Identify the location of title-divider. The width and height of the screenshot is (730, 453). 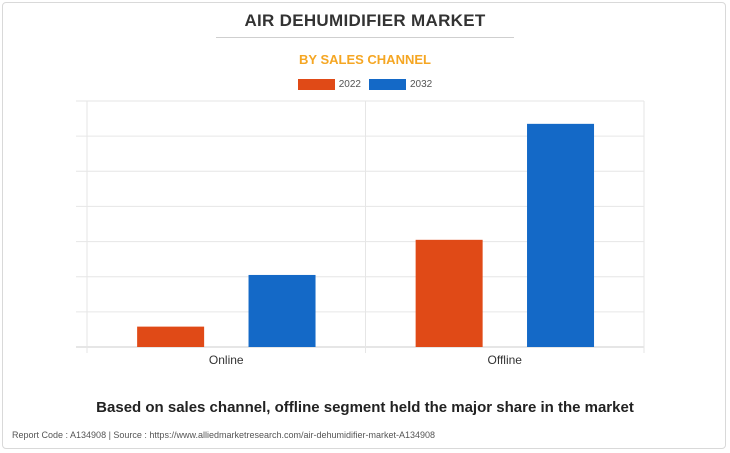
(365, 37).